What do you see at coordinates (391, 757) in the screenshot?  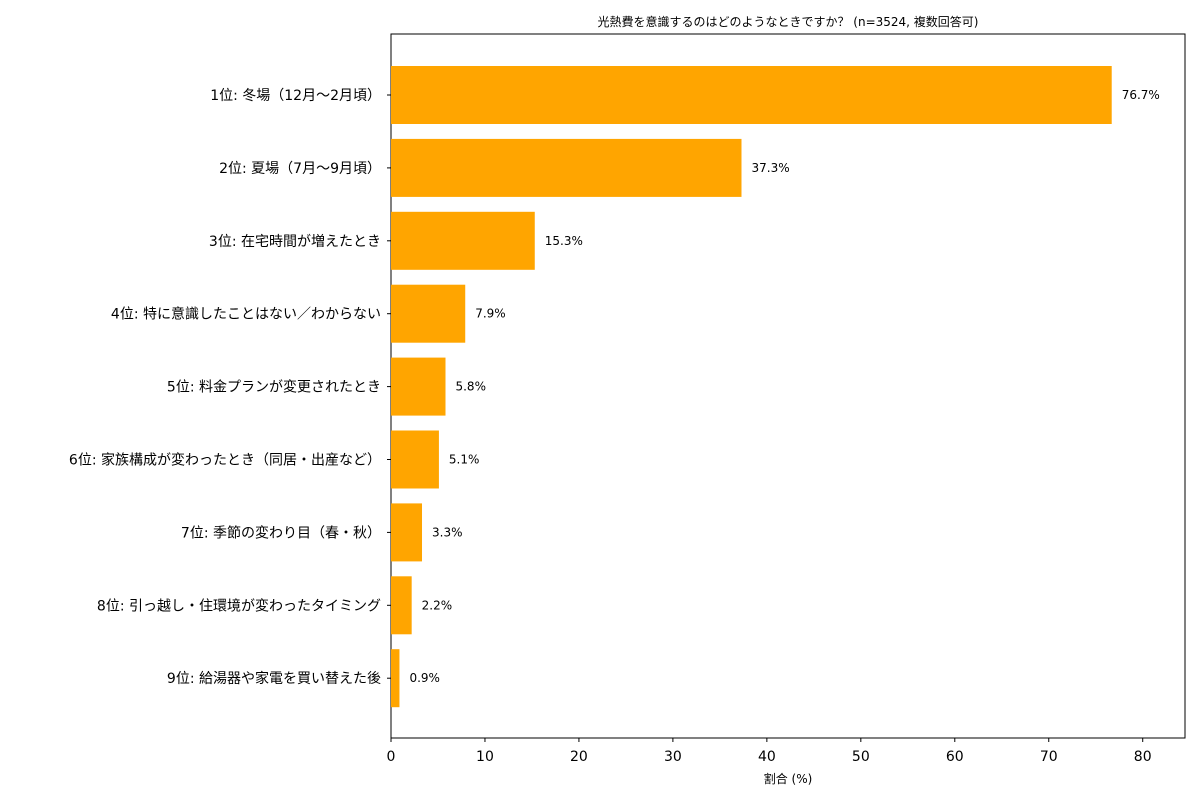 I see `x-tick-label-0: 0` at bounding box center [391, 757].